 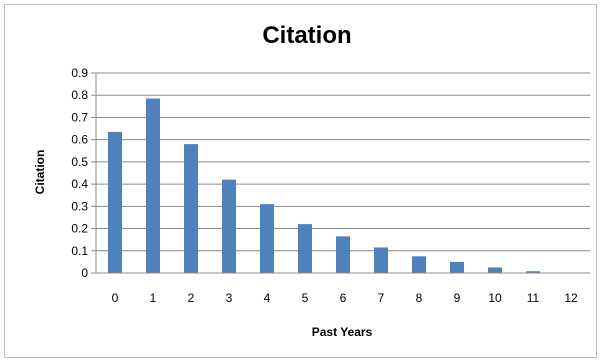 I want to click on x-tick-label: 0, so click(x=115, y=298).